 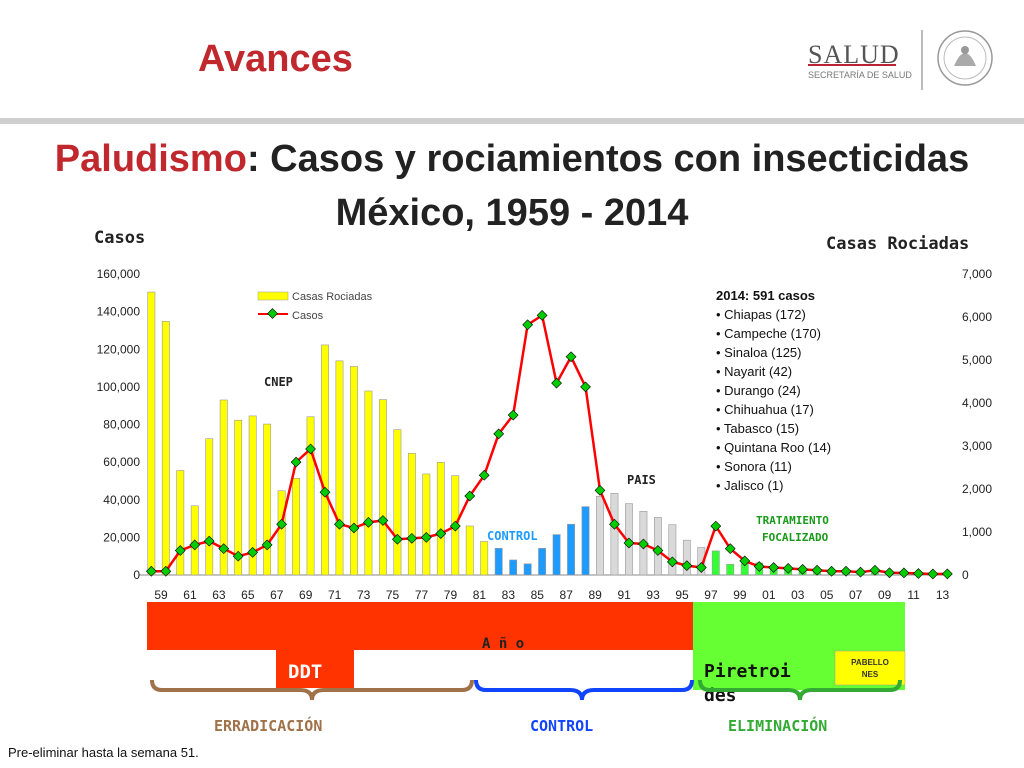 What do you see at coordinates (761, 314) in the screenshot?
I see `infobox-item: • Chiapas (172)` at bounding box center [761, 314].